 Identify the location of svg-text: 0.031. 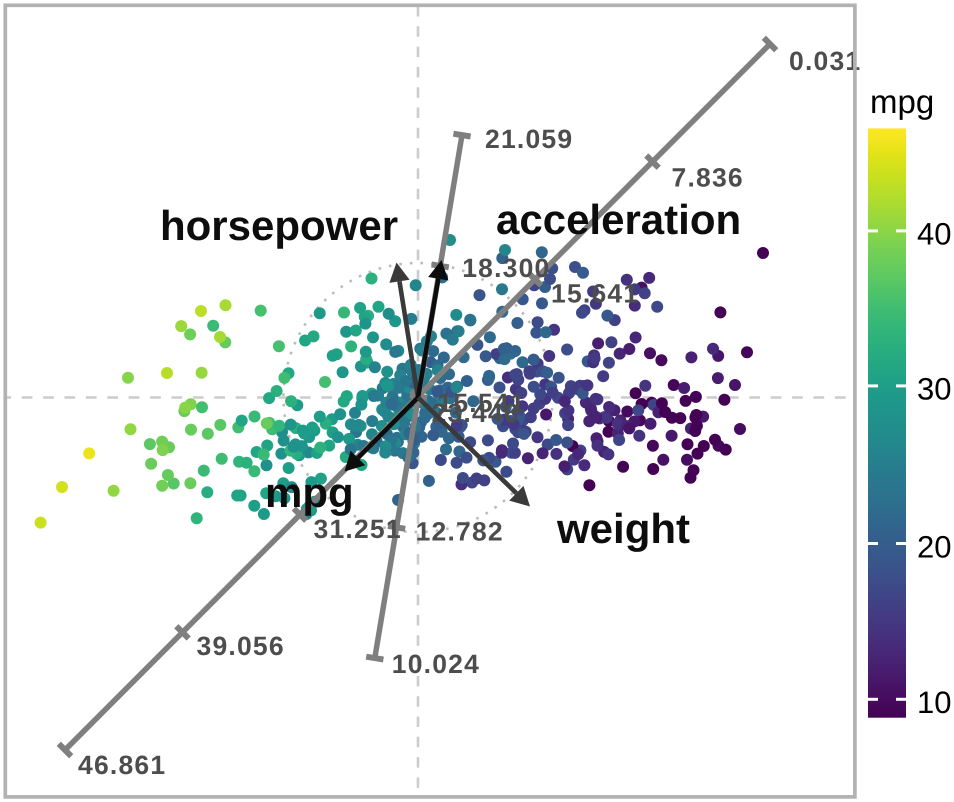
(825, 61).